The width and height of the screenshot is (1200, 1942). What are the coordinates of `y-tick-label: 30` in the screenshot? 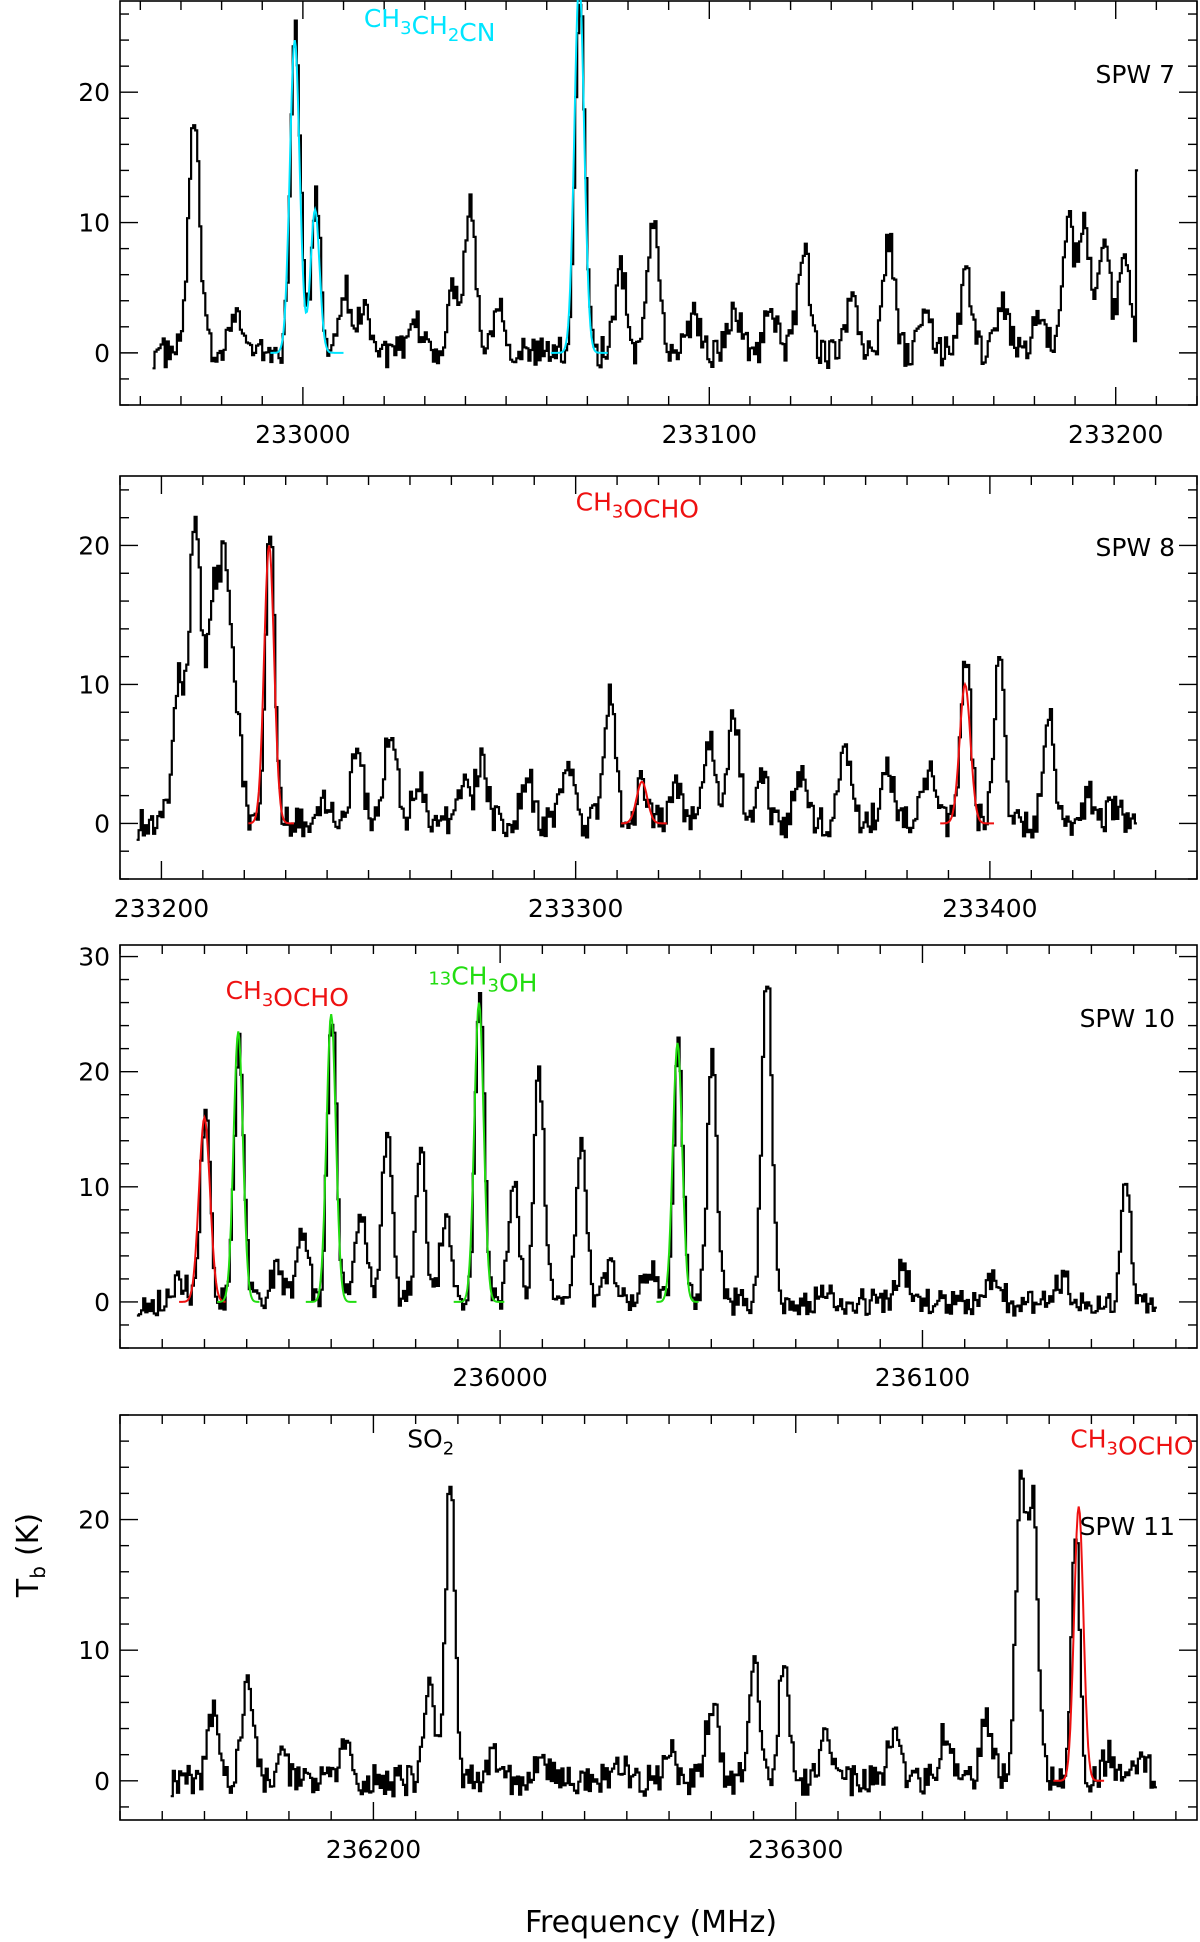 It's located at (94, 957).